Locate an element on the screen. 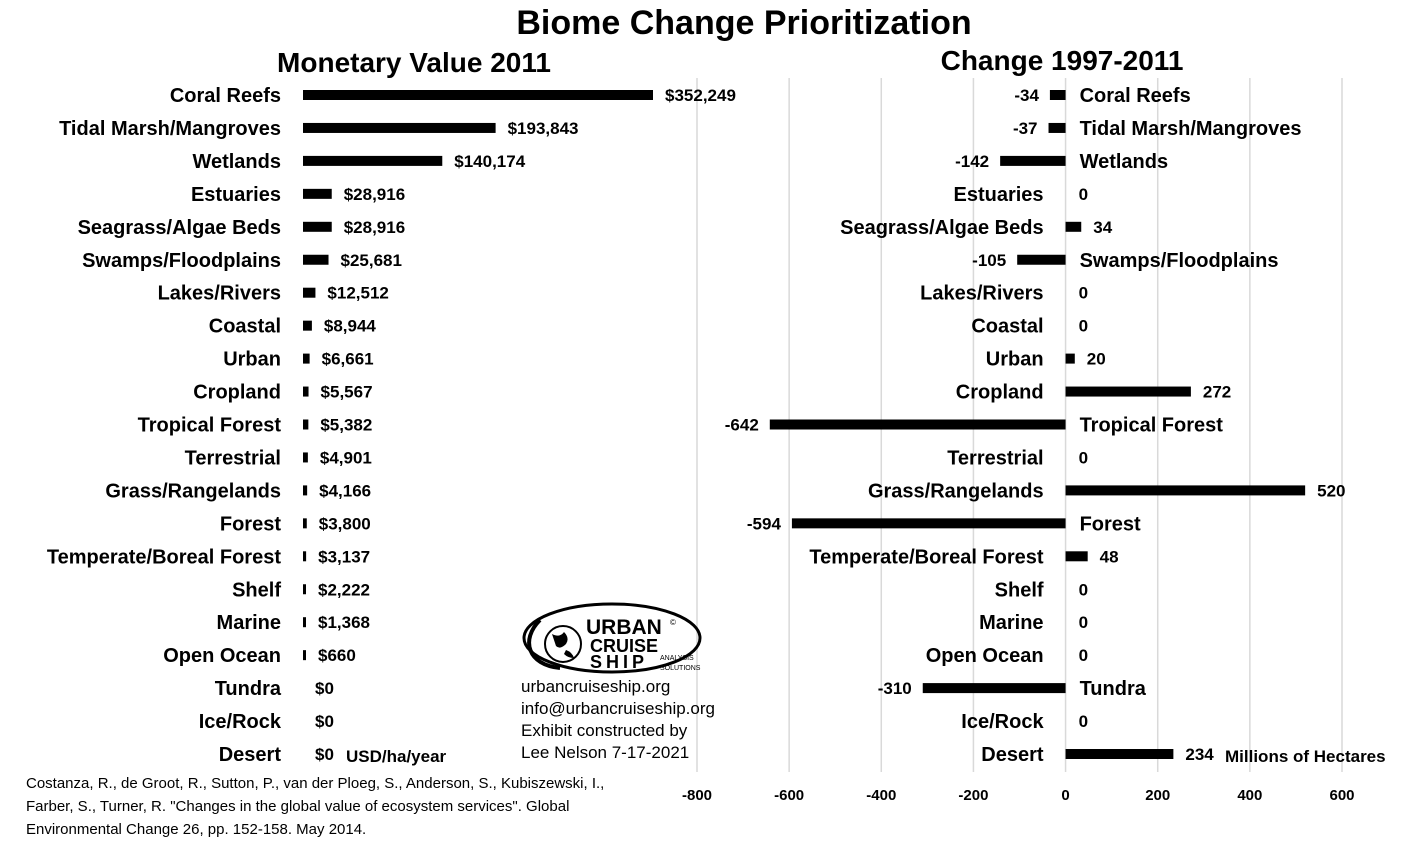 This screenshot has width=1413, height=847. right-value-label-grass-rangelands: 520 is located at coordinates (1331, 490).